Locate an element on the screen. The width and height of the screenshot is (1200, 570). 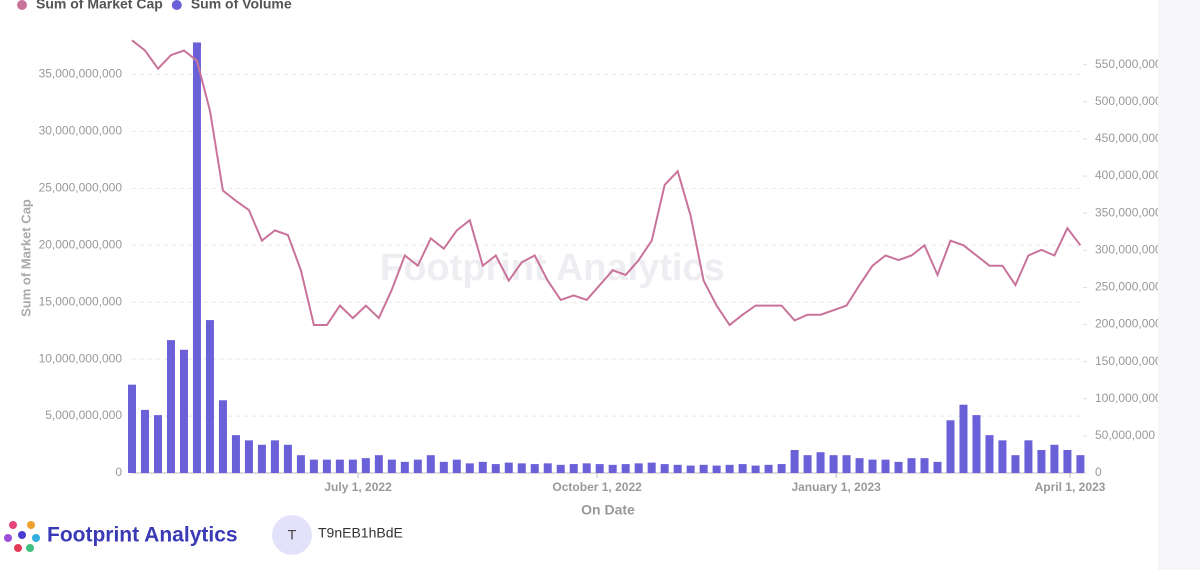
x-tick-label: January 1, 2023 is located at coordinates (836, 487).